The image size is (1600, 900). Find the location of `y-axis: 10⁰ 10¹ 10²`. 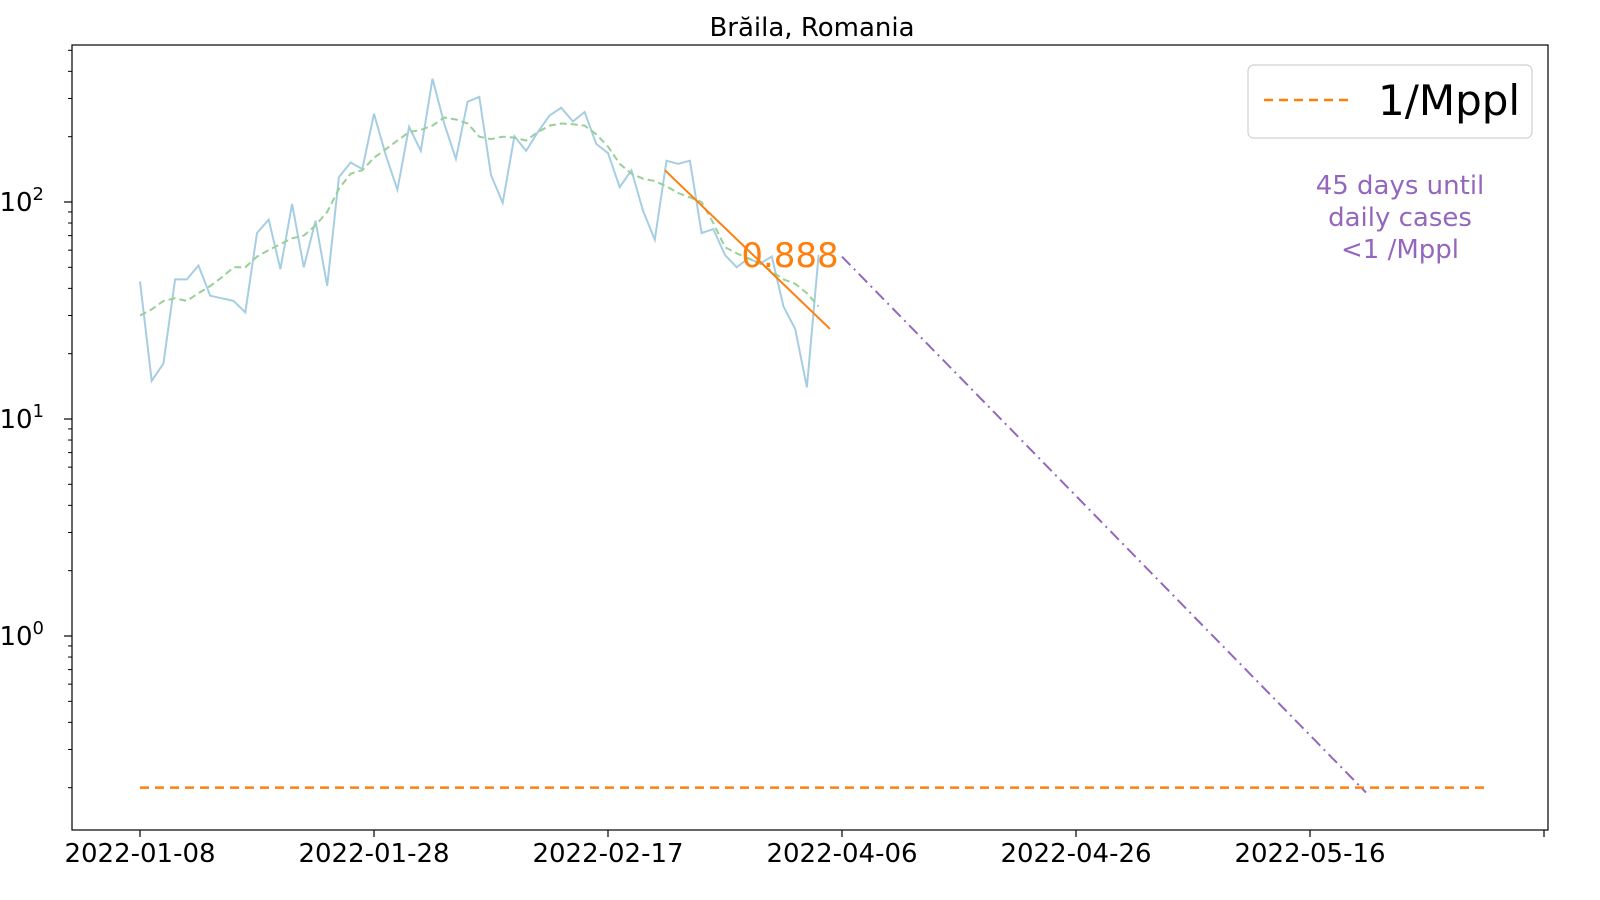

y-axis: 10⁰ 10¹ 10² is located at coordinates (36, 419).